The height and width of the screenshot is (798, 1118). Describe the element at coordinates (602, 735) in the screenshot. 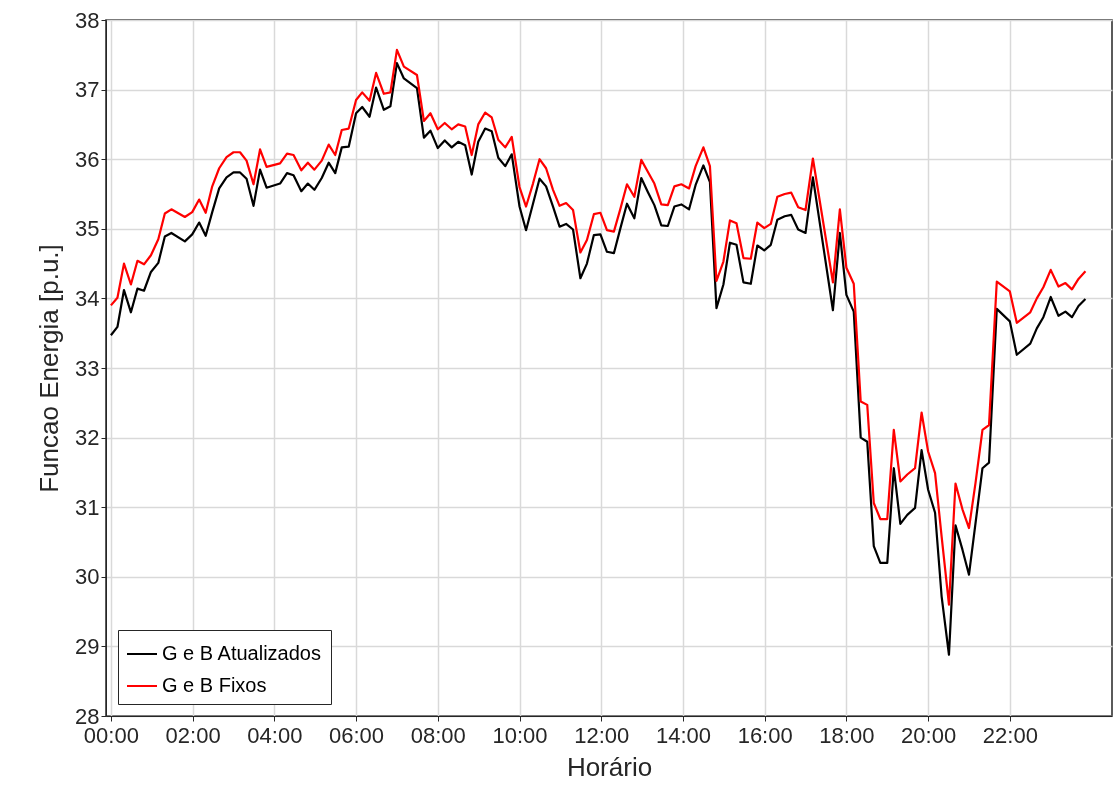

I see `x-tick-label: 12:00` at that location.